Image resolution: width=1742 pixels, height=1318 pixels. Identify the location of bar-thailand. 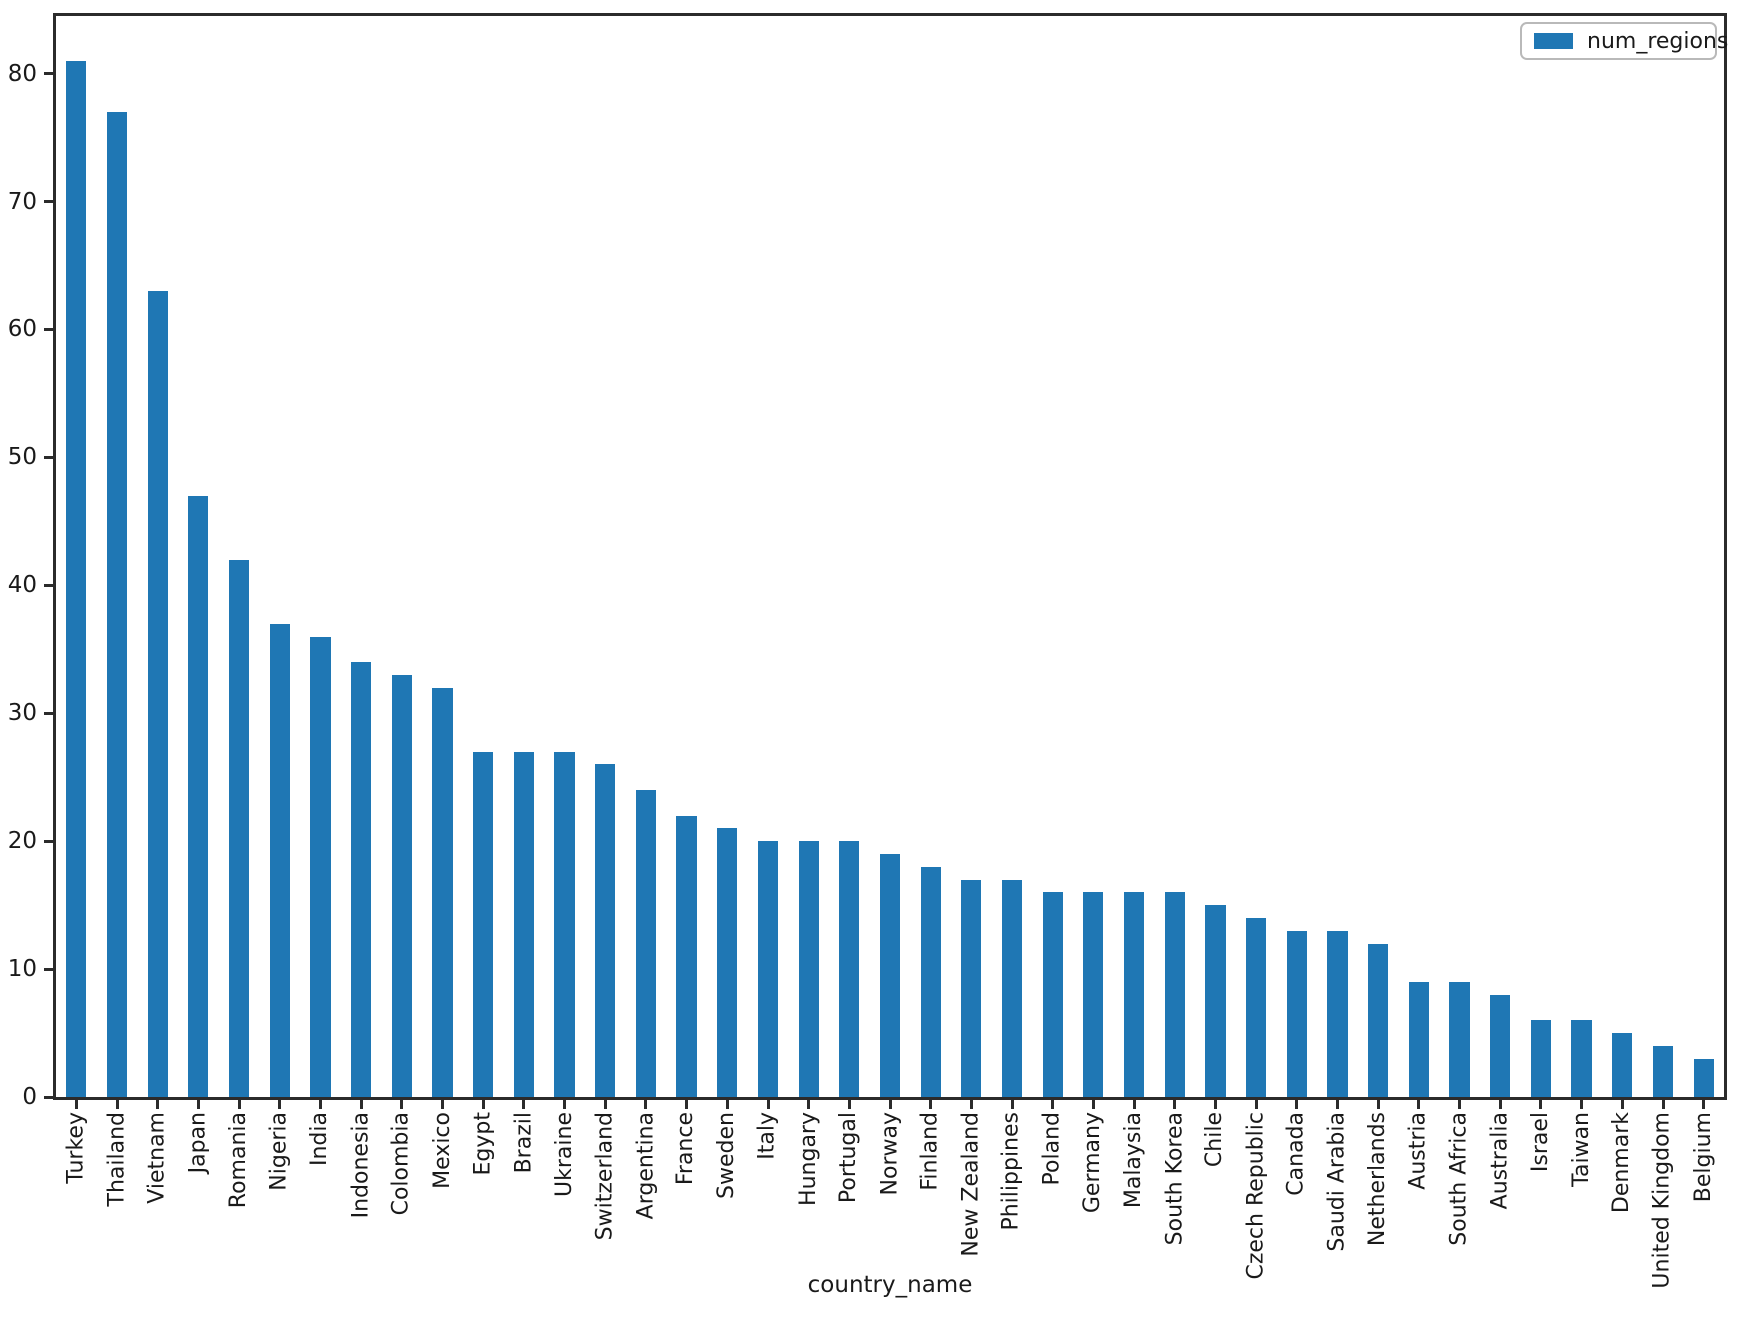
(117, 604).